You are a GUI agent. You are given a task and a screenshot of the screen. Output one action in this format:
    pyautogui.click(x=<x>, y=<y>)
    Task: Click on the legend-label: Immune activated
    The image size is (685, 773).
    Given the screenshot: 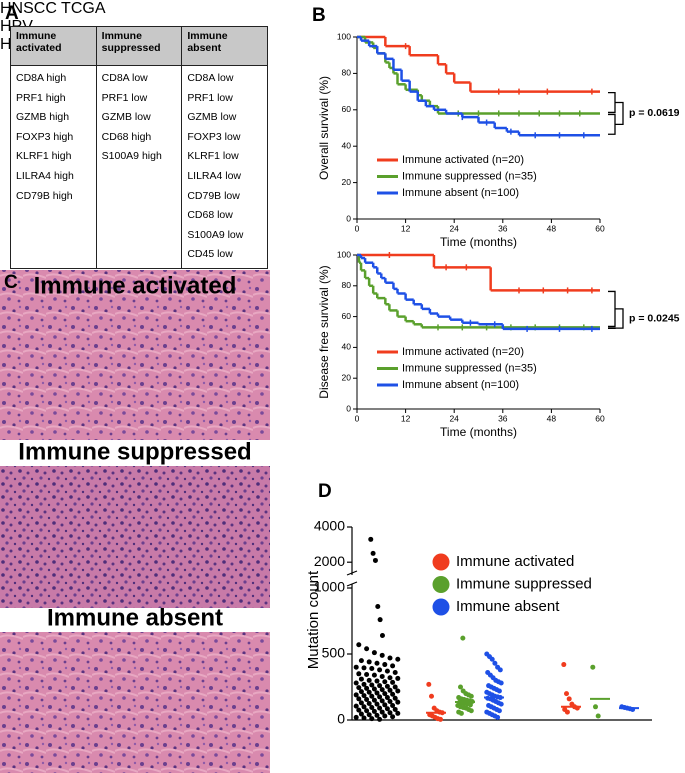 What is the action you would take?
    pyautogui.click(x=515, y=561)
    